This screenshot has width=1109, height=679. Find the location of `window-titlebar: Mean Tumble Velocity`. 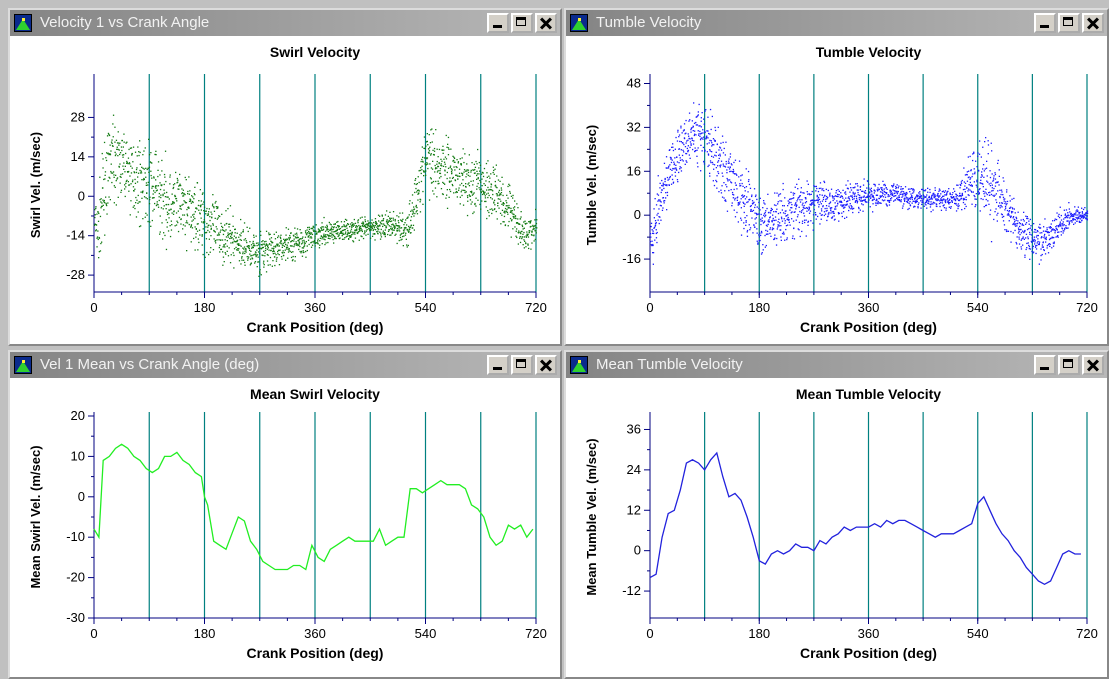

window-titlebar: Mean Tumble Velocity is located at coordinates (836, 365).